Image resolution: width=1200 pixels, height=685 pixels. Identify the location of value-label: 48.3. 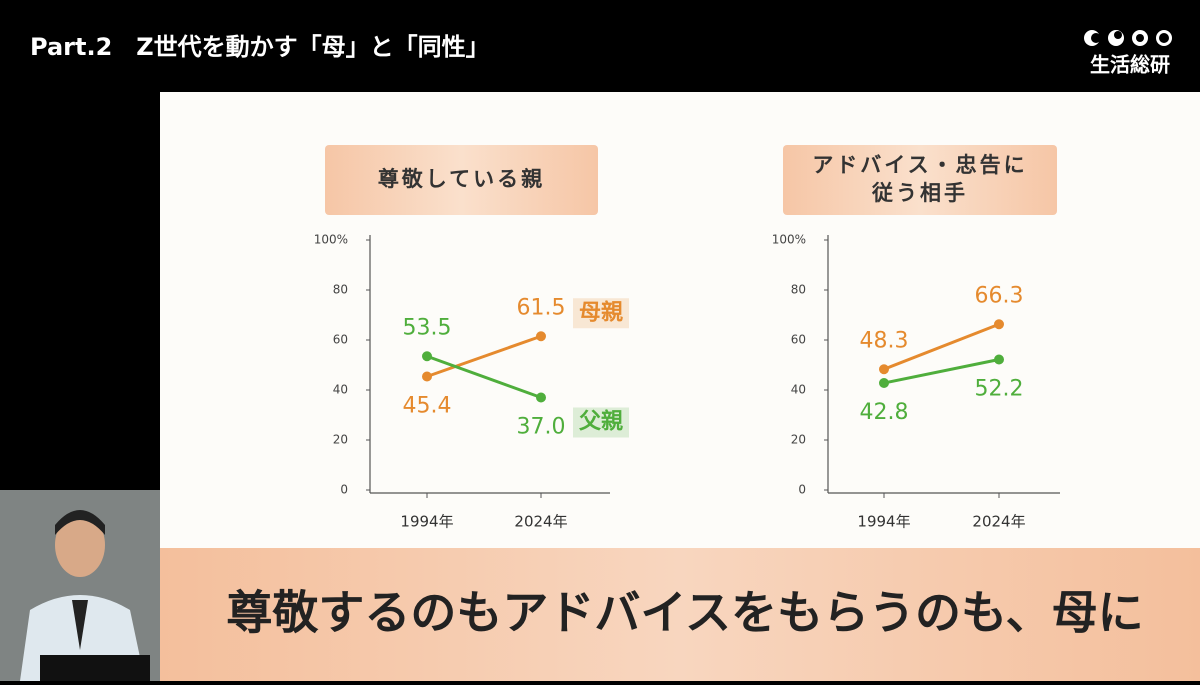
(884, 340).